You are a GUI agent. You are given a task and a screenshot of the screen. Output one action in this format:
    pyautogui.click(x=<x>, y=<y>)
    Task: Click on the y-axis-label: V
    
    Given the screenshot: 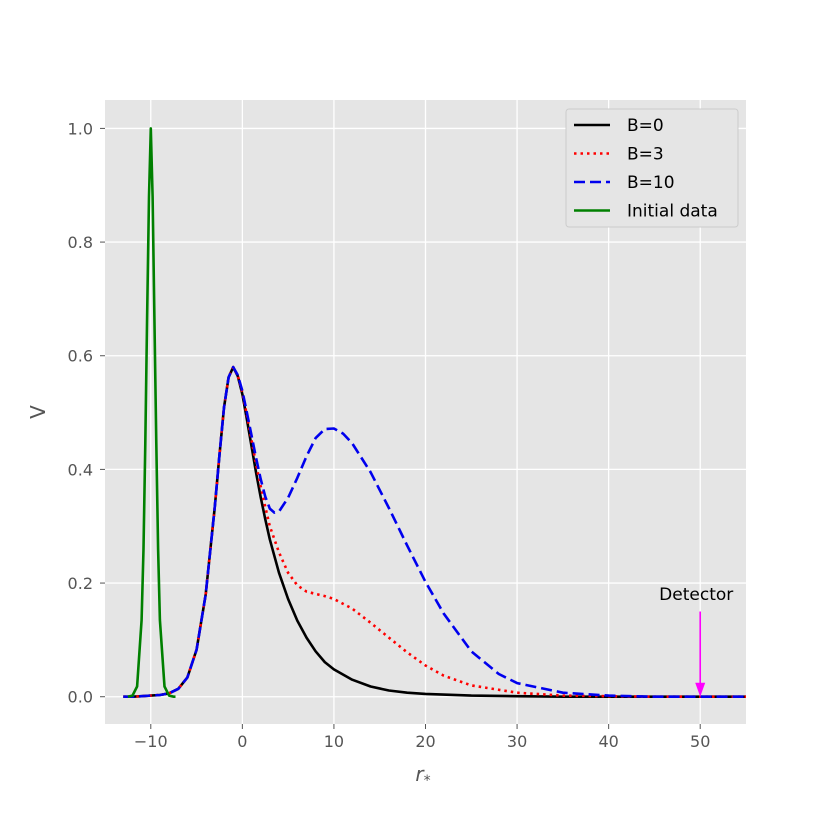 What is the action you would take?
    pyautogui.click(x=38, y=412)
    